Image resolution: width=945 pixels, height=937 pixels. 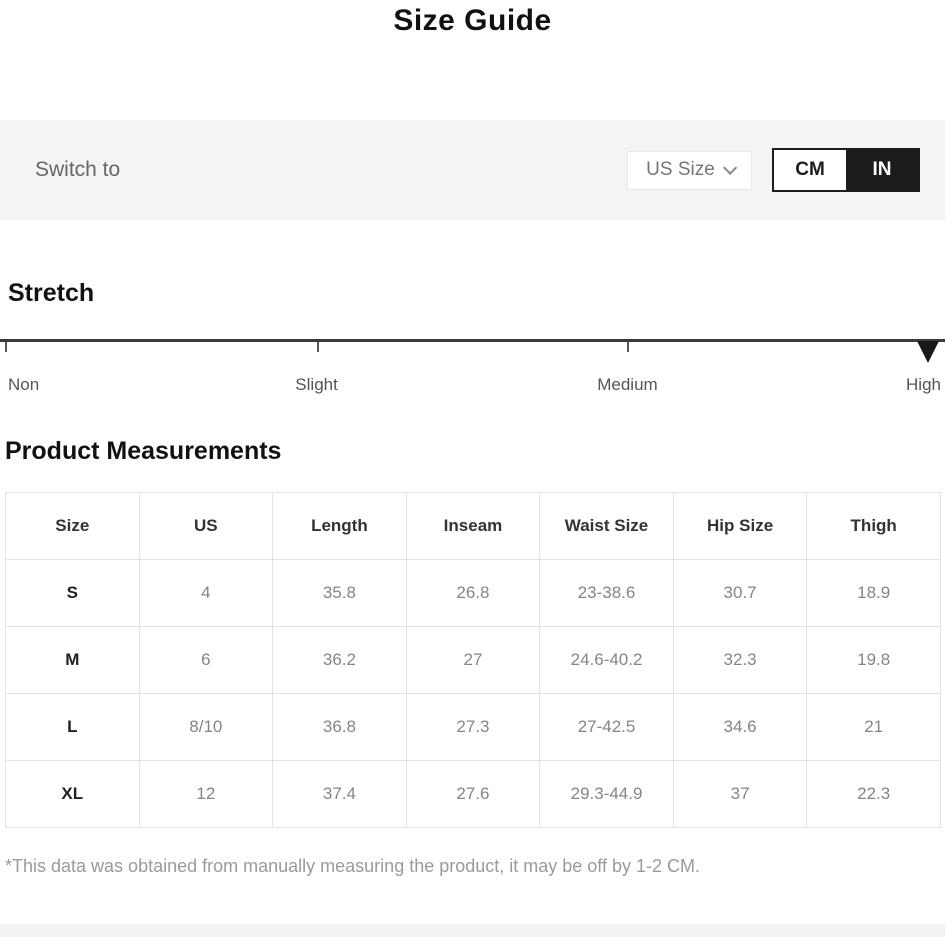 I want to click on stretch-heading: Stretch, so click(x=51, y=293).